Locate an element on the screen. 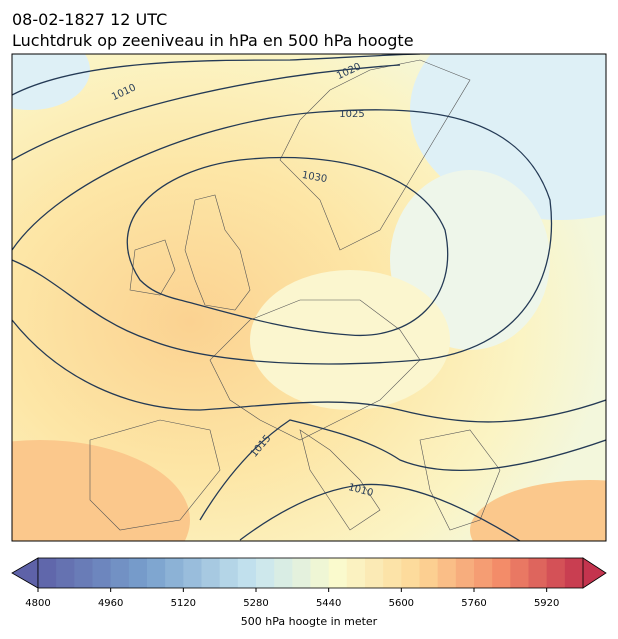 This screenshot has height=639, width=618. colorbar-label: 500 hPa hoogte in meter is located at coordinates (309, 621).